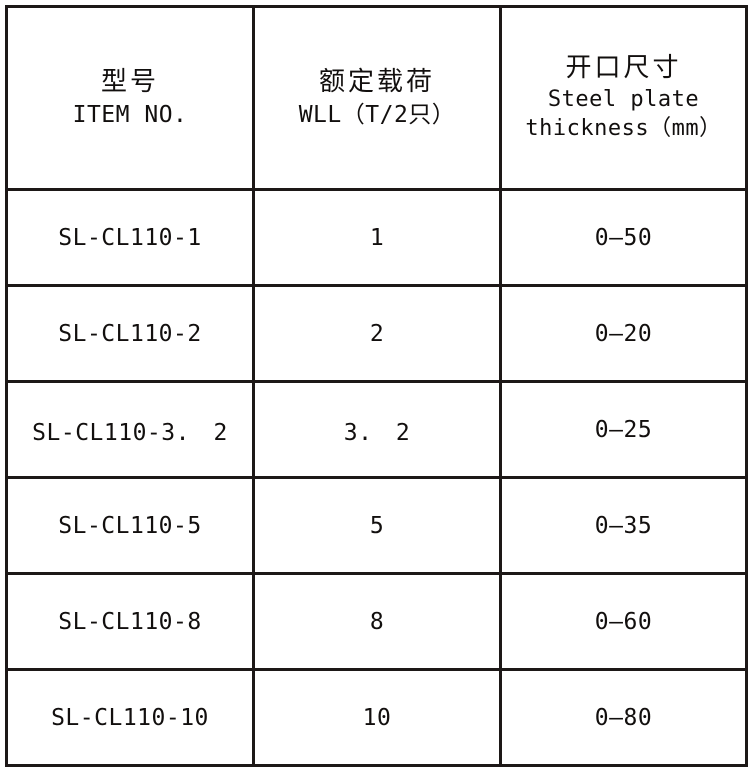 This screenshot has width=750, height=767. Describe the element at coordinates (129, 82) in the screenshot. I see `column-header-item-no-cn: 型号` at that location.